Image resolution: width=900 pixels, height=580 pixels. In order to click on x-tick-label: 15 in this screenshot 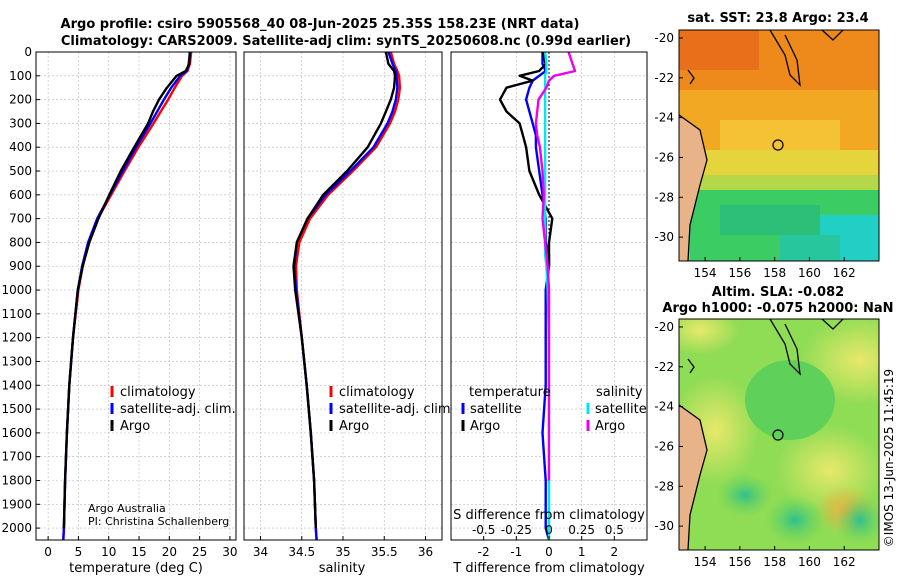, I will do `click(138, 552)`.